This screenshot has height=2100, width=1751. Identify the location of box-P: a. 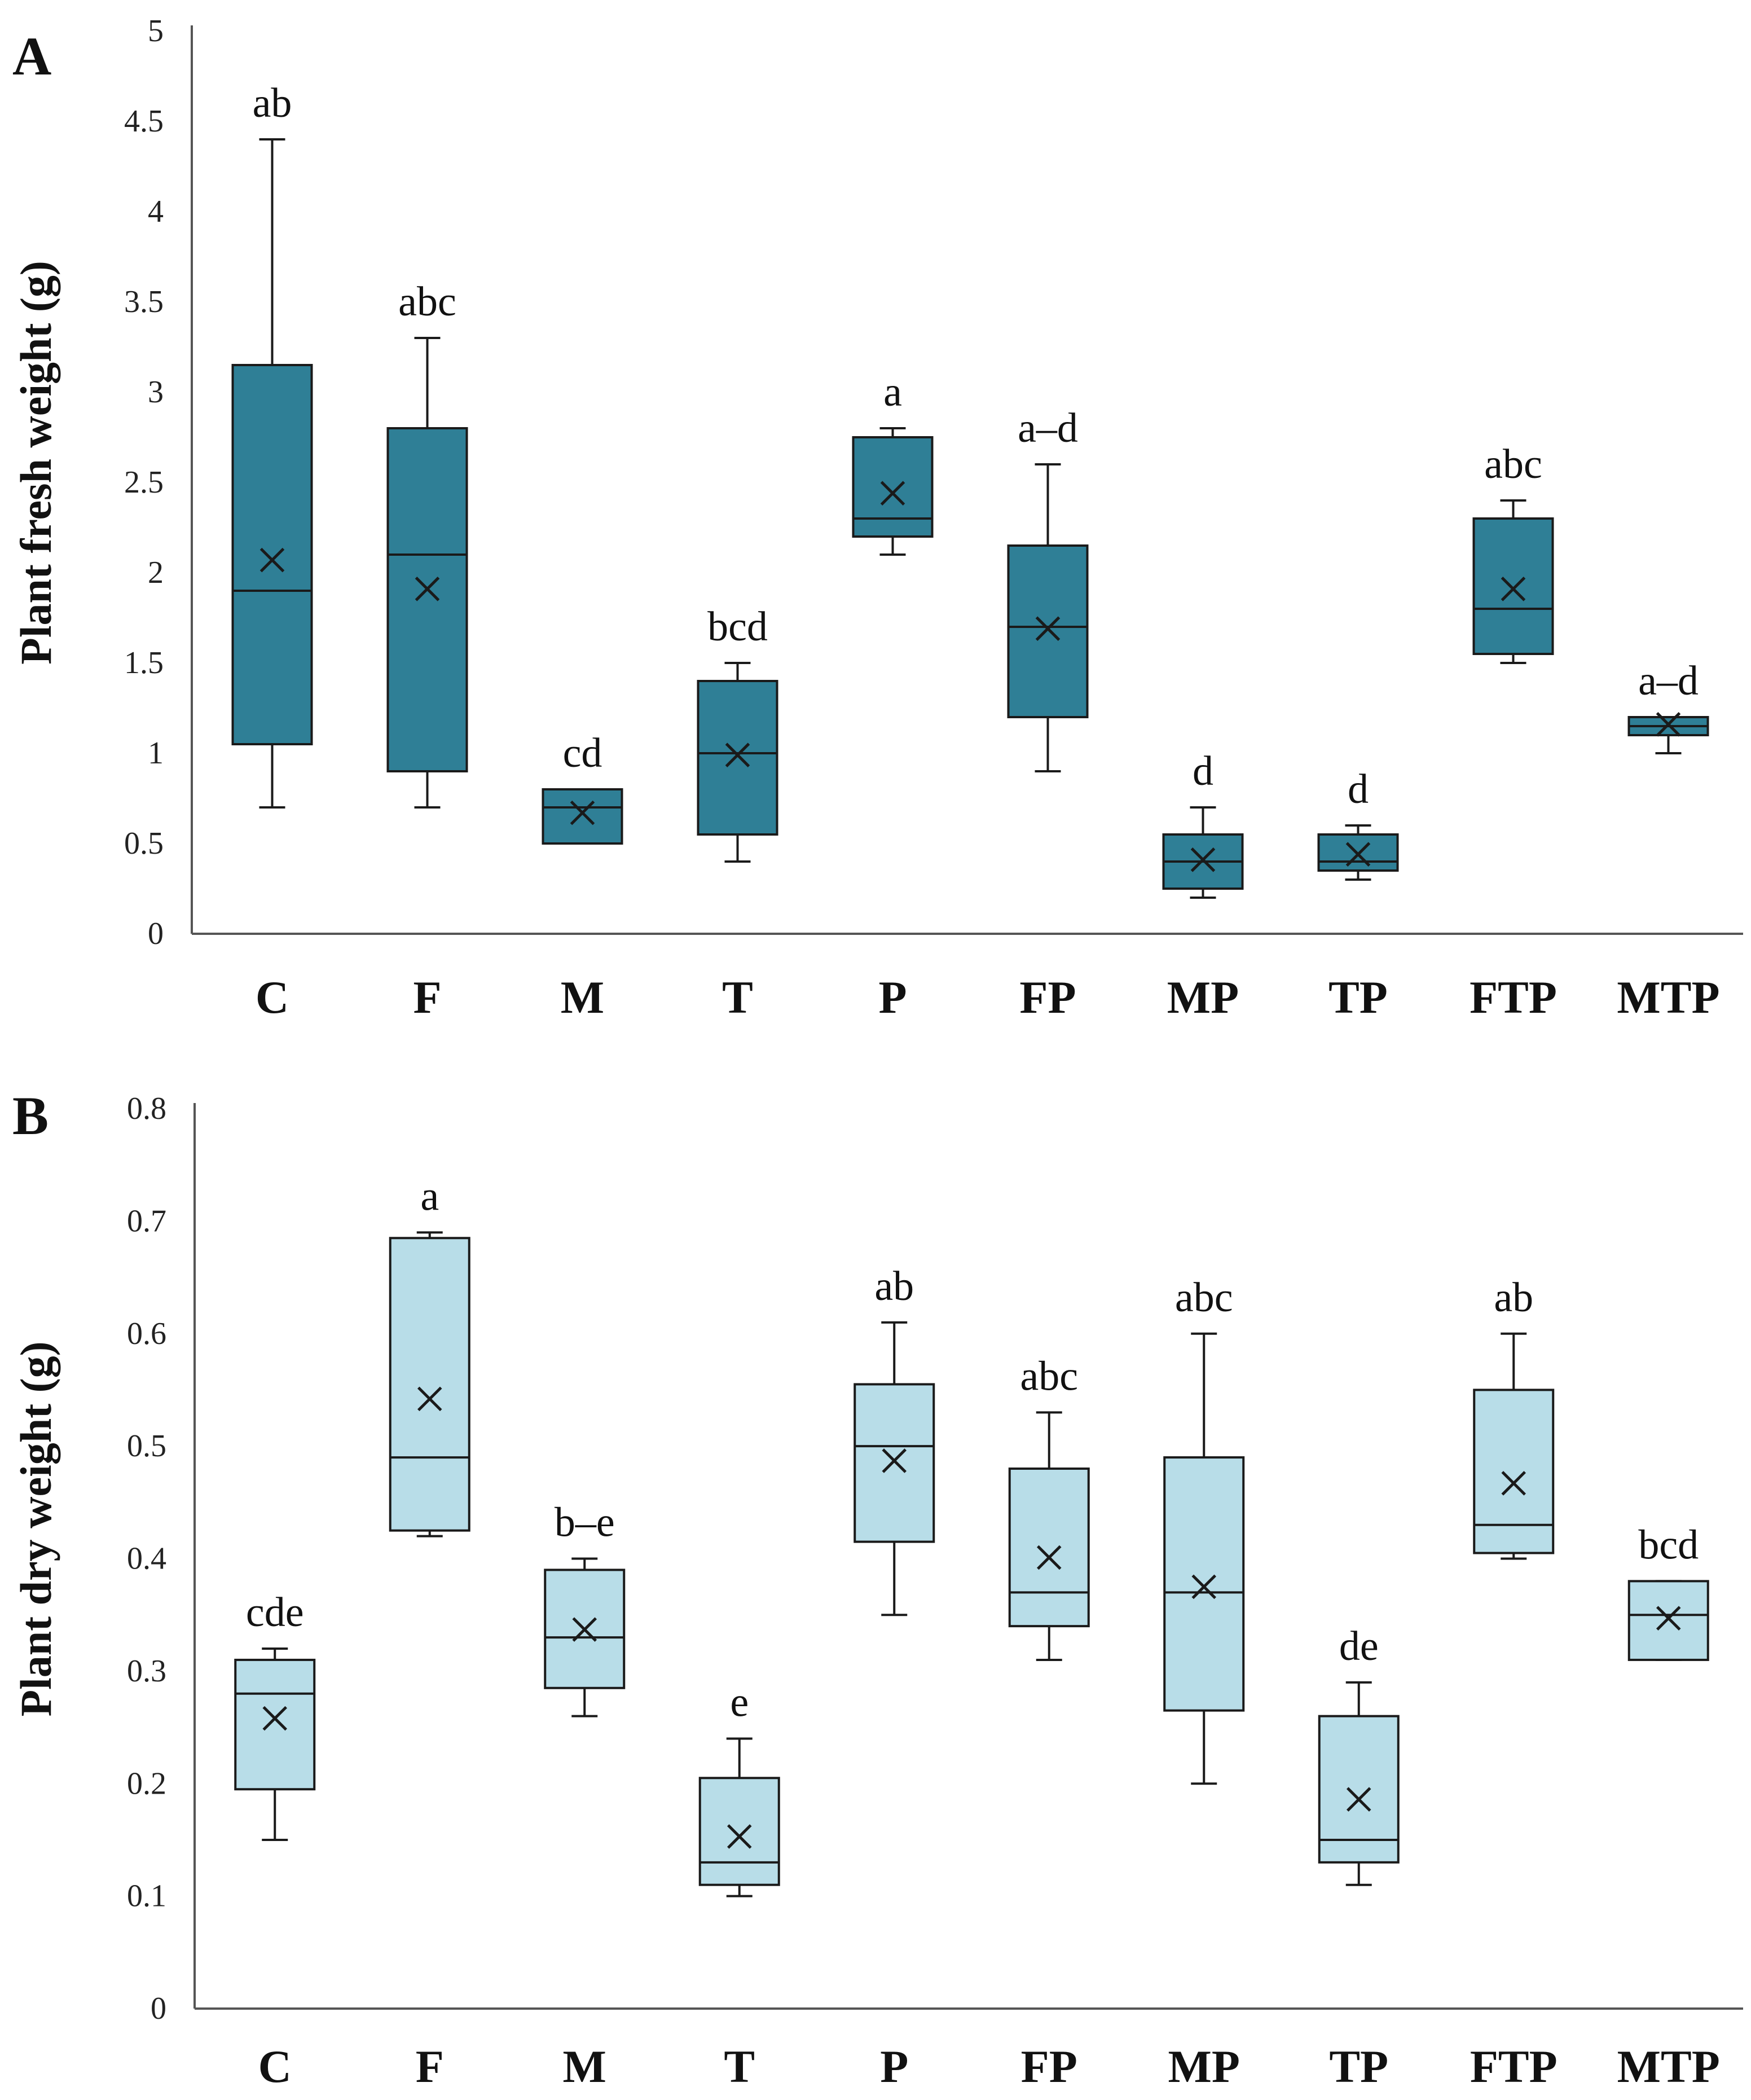
(893, 462).